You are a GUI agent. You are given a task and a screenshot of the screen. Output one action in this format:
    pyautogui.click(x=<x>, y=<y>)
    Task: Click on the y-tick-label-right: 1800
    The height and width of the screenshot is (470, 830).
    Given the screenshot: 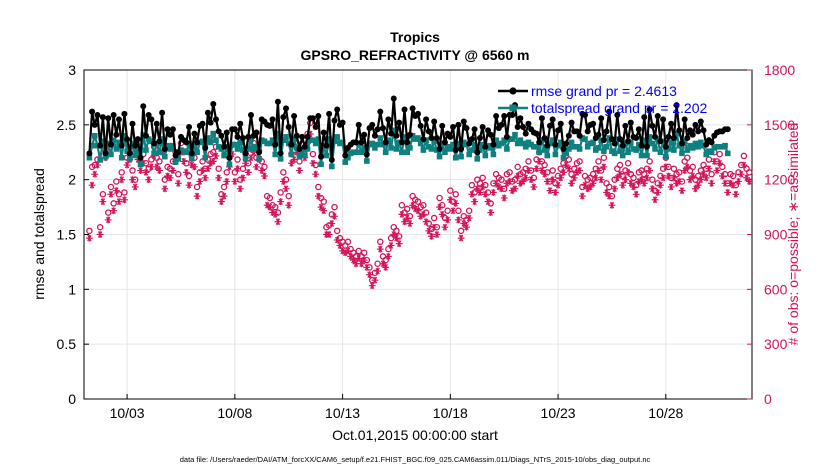 What is the action you would take?
    pyautogui.click(x=779, y=70)
    